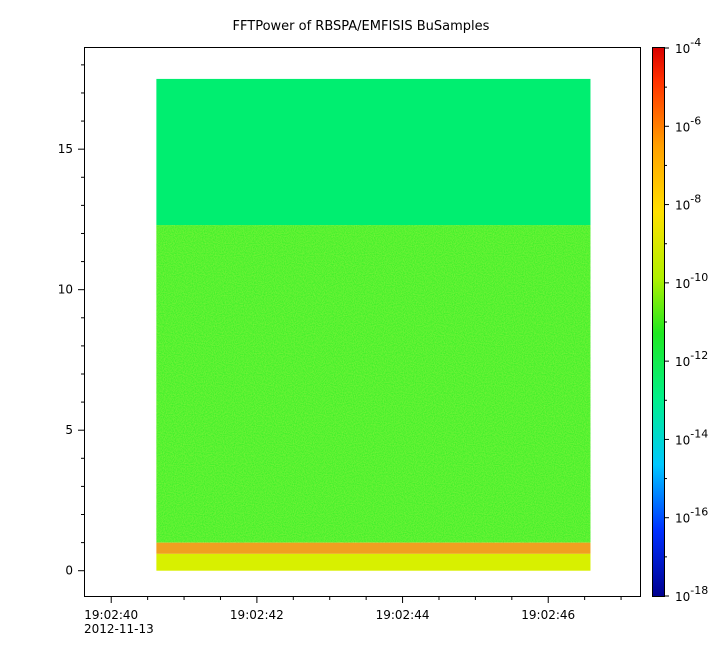 The height and width of the screenshot is (660, 724). I want to click on colorbar-axis: 10⁻¹⁸ 10⁻¹⁶ 10⁻¹⁴ 10⁻¹² 10⁻¹⁰ 10⁻⁸ 10⁻⁶ 10⁻⁴, so click(686, 320).